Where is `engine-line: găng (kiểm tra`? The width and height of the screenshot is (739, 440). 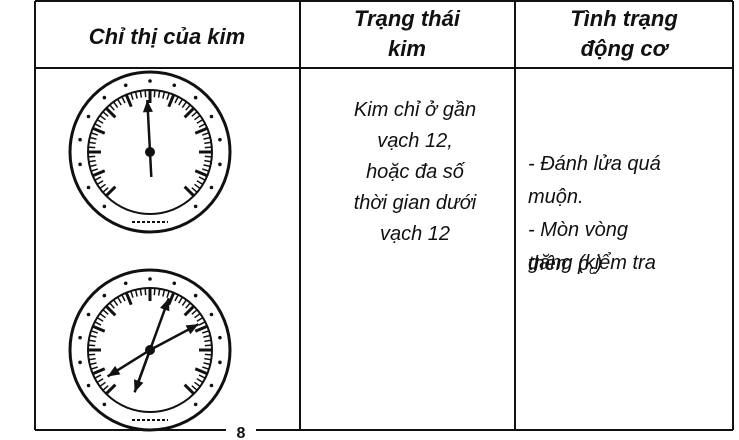 engine-line: găng (kiểm tra is located at coordinates (592, 263).